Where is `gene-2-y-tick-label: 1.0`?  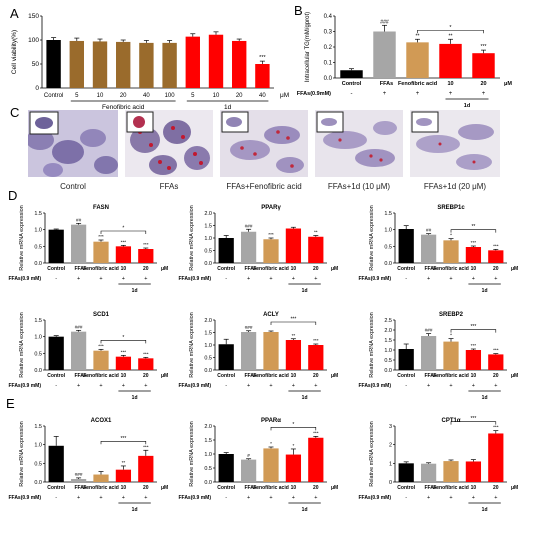
gene-2-y-tick-label: 1.0 is located at coordinates (388, 231).